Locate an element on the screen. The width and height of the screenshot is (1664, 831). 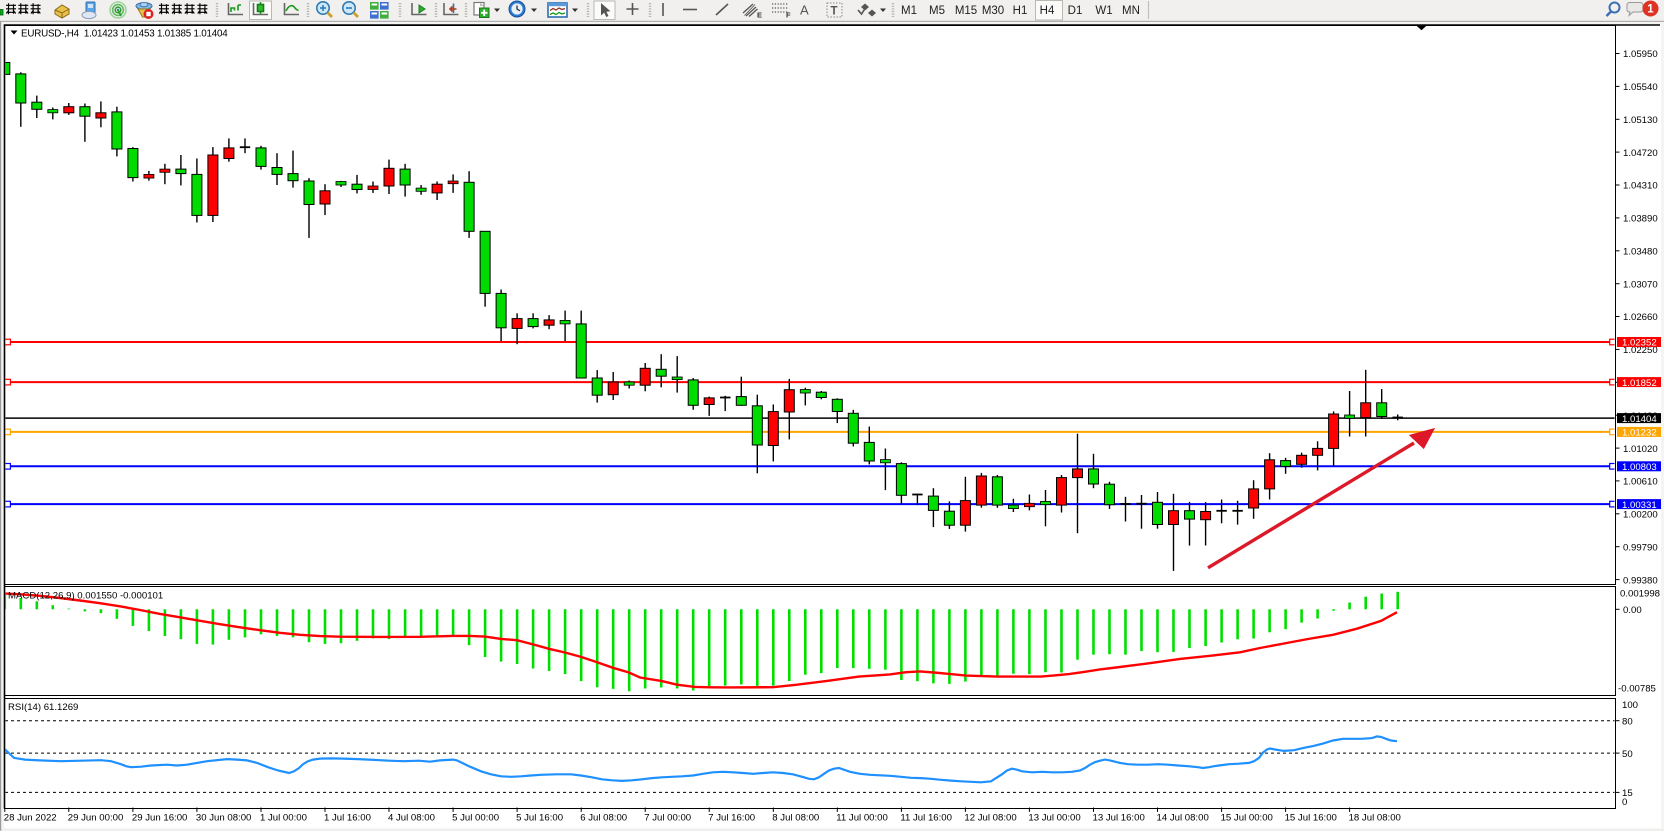
svg-text: 7 Jul 16:00 is located at coordinates (731, 817).